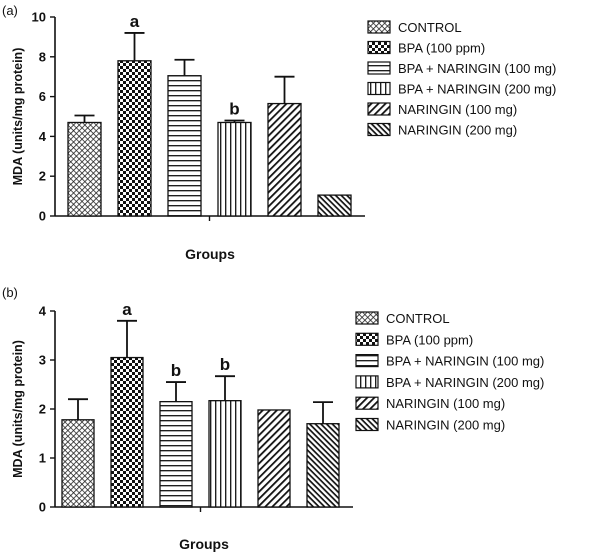 The image size is (600, 557). I want to click on y-tick-label: 1, so click(42, 458).